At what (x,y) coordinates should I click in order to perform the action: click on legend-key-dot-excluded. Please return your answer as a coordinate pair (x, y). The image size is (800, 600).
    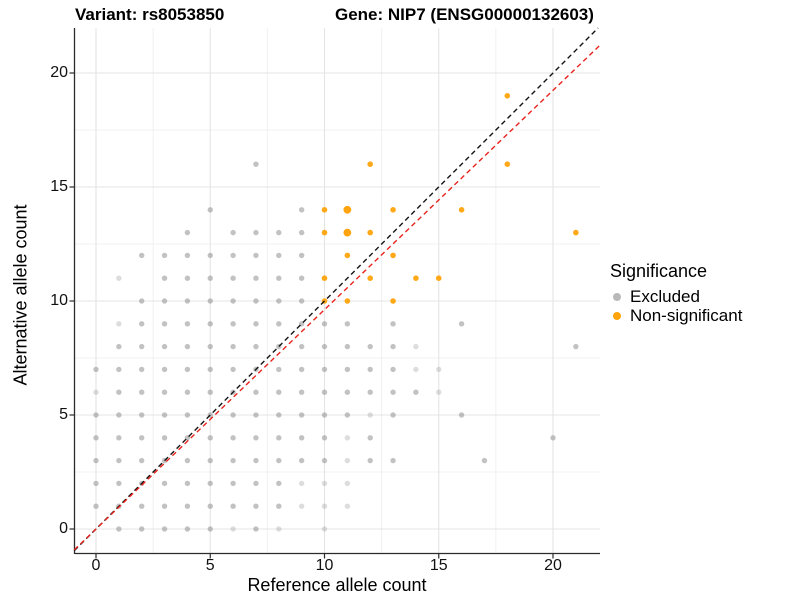
    Looking at the image, I should click on (617, 296).